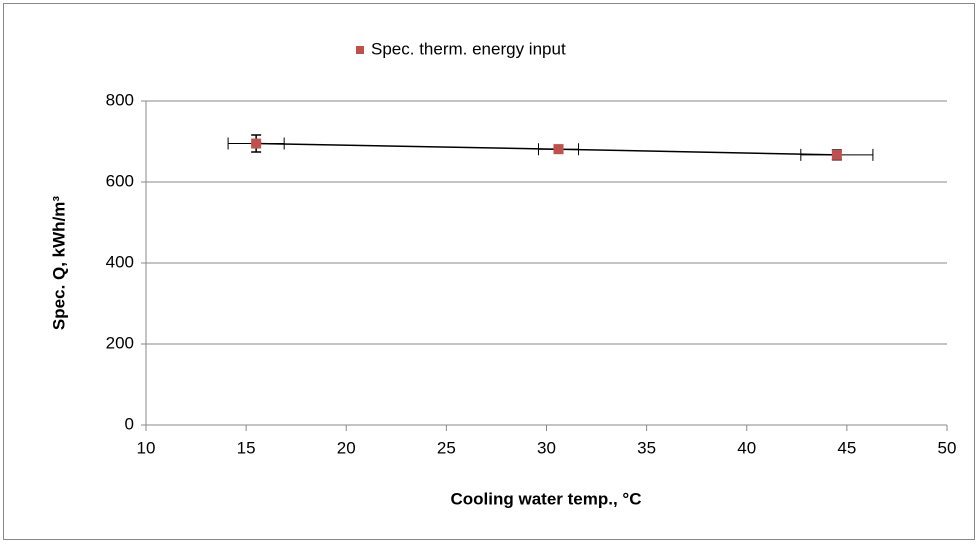 The image size is (979, 544). I want to click on legend-marker, so click(360, 50).